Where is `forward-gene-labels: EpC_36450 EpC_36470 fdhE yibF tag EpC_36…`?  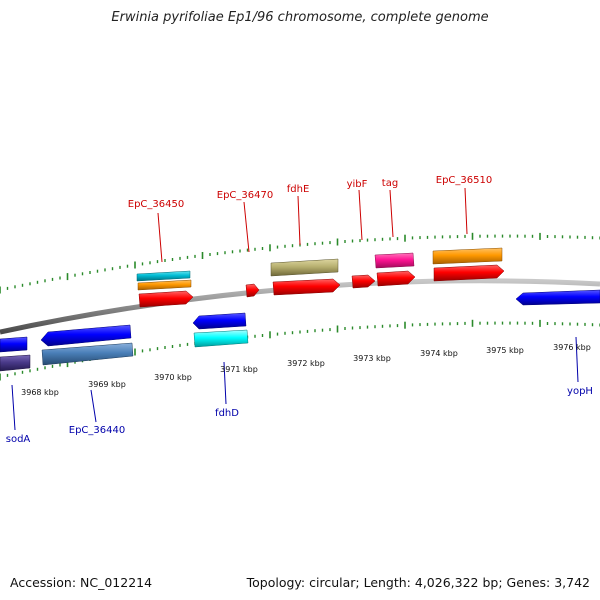
forward-gene-labels: EpC_36450 EpC_36470 fdhE yibF tag EpC_36… is located at coordinates (310, 192).